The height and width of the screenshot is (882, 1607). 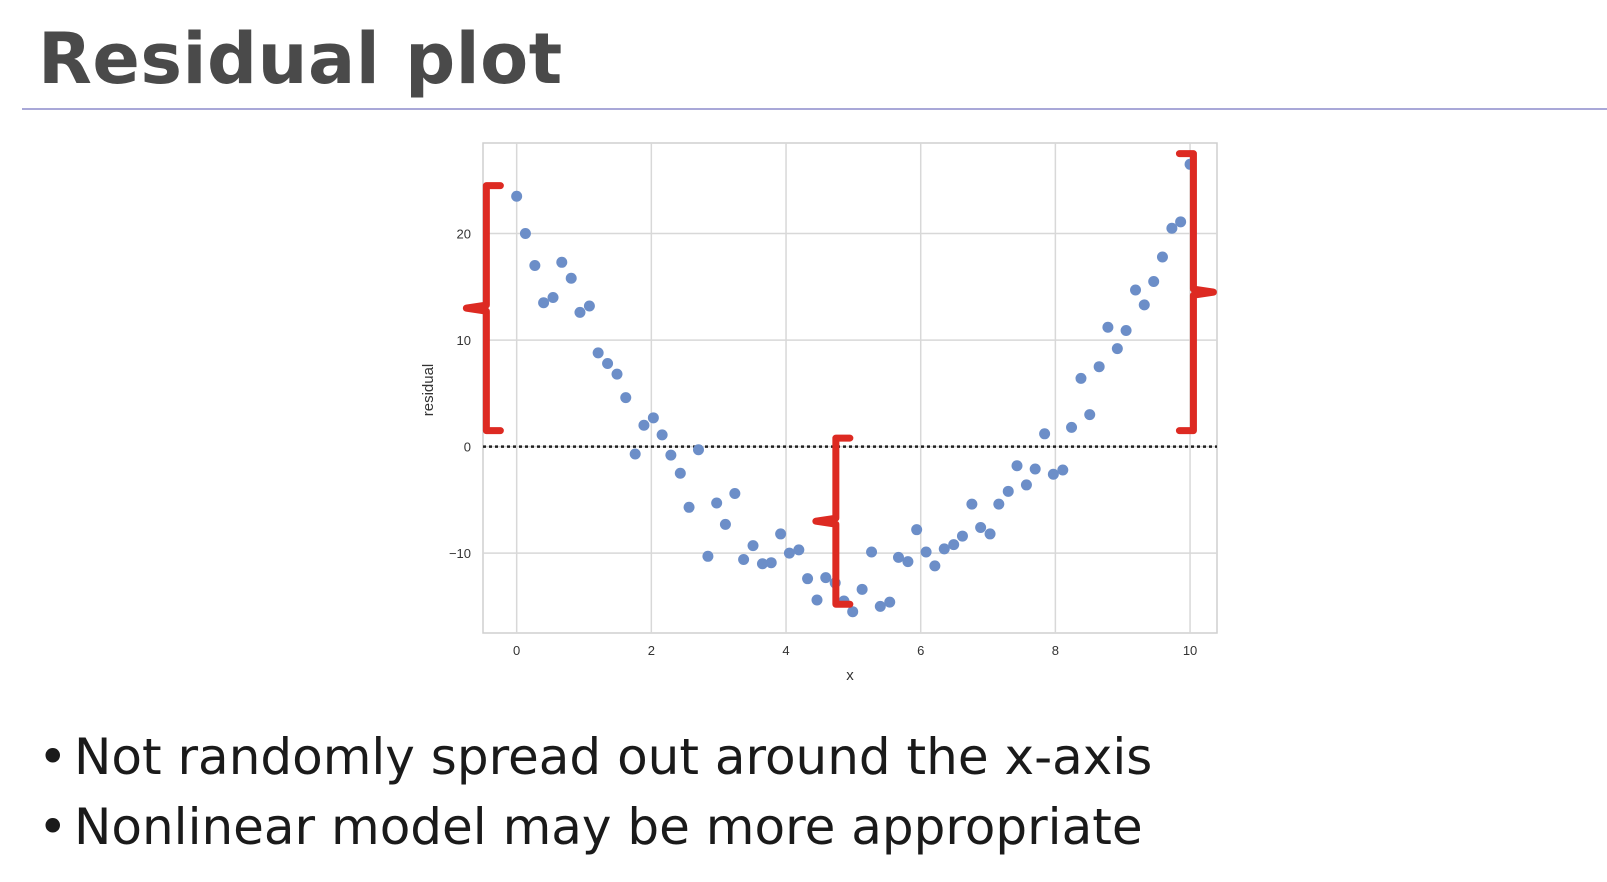 I want to click on title-divider, so click(x=814, y=109).